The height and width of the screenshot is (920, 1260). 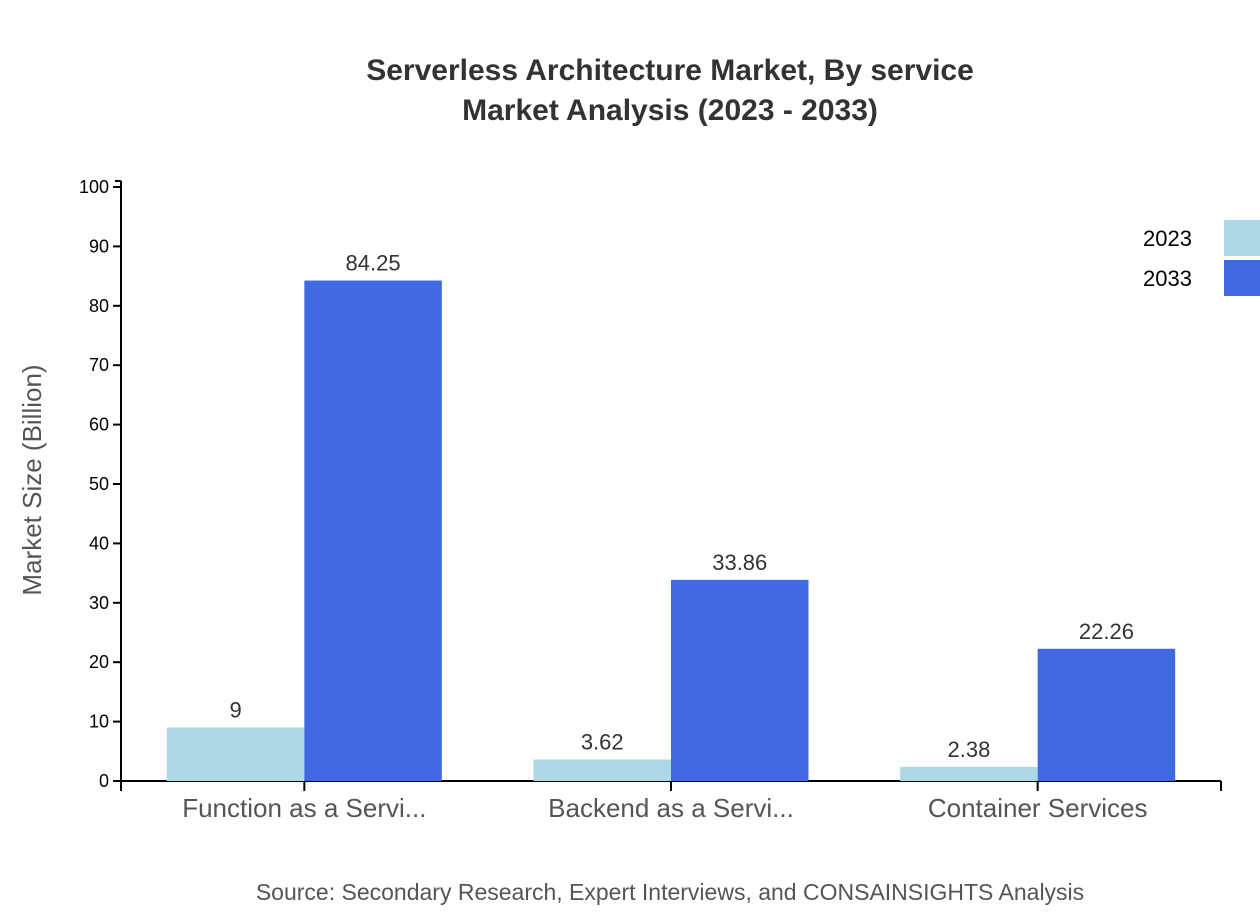 What do you see at coordinates (1242, 238) in the screenshot?
I see `legend-swatch-2023` at bounding box center [1242, 238].